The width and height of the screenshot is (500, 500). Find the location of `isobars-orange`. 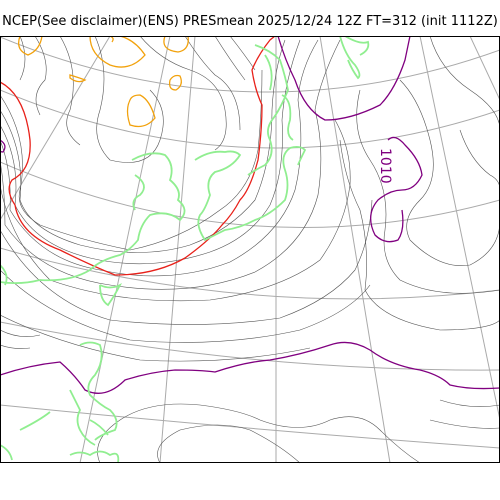

isobars-orange is located at coordinates (103, 82).